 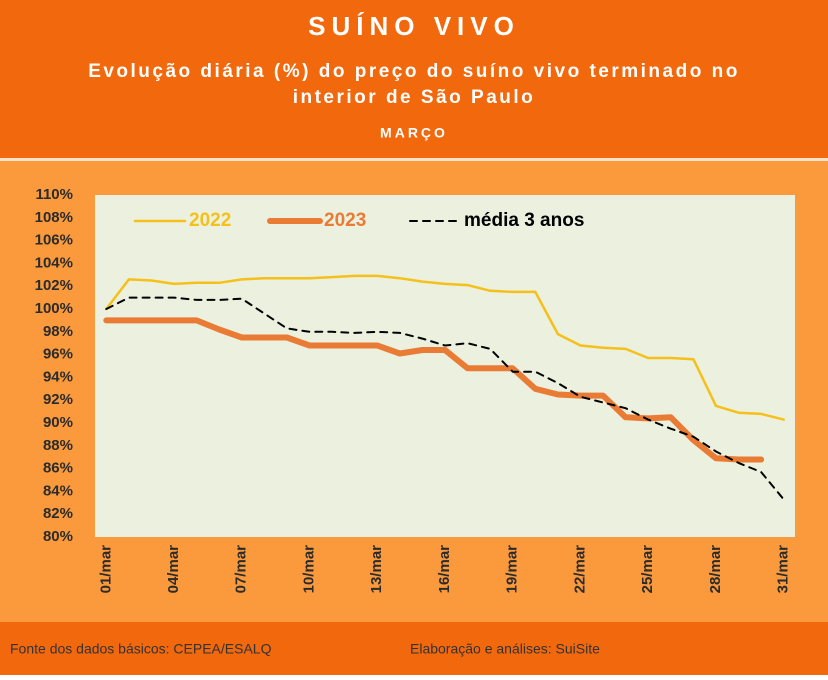 What do you see at coordinates (376, 569) in the screenshot?
I see `x-tick-label: 13/mar` at bounding box center [376, 569].